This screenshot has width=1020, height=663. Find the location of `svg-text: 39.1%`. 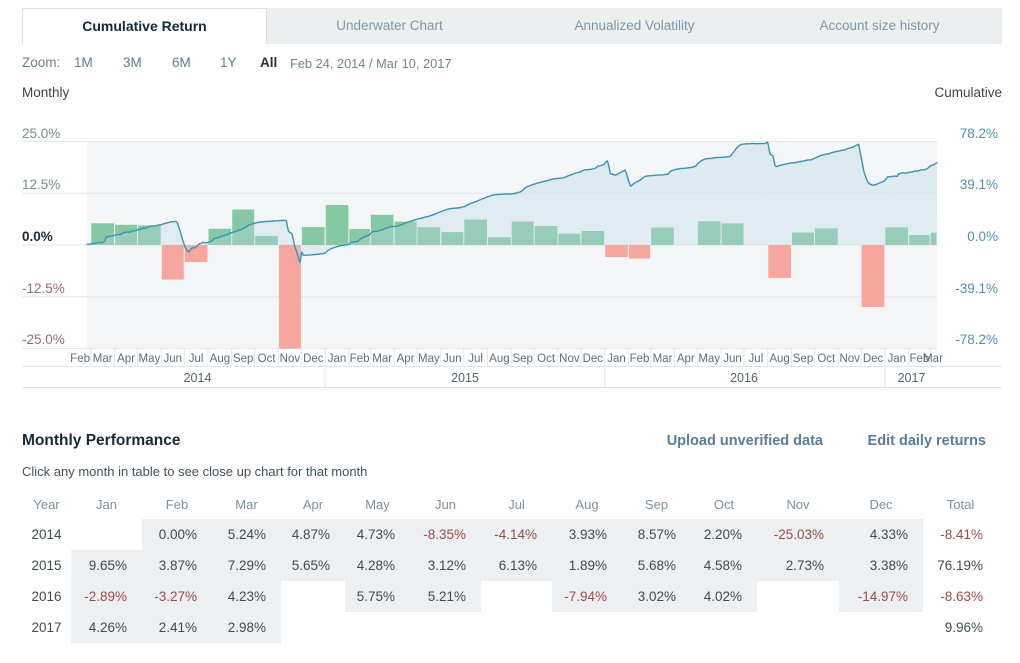

svg-text: 39.1% is located at coordinates (979, 184).